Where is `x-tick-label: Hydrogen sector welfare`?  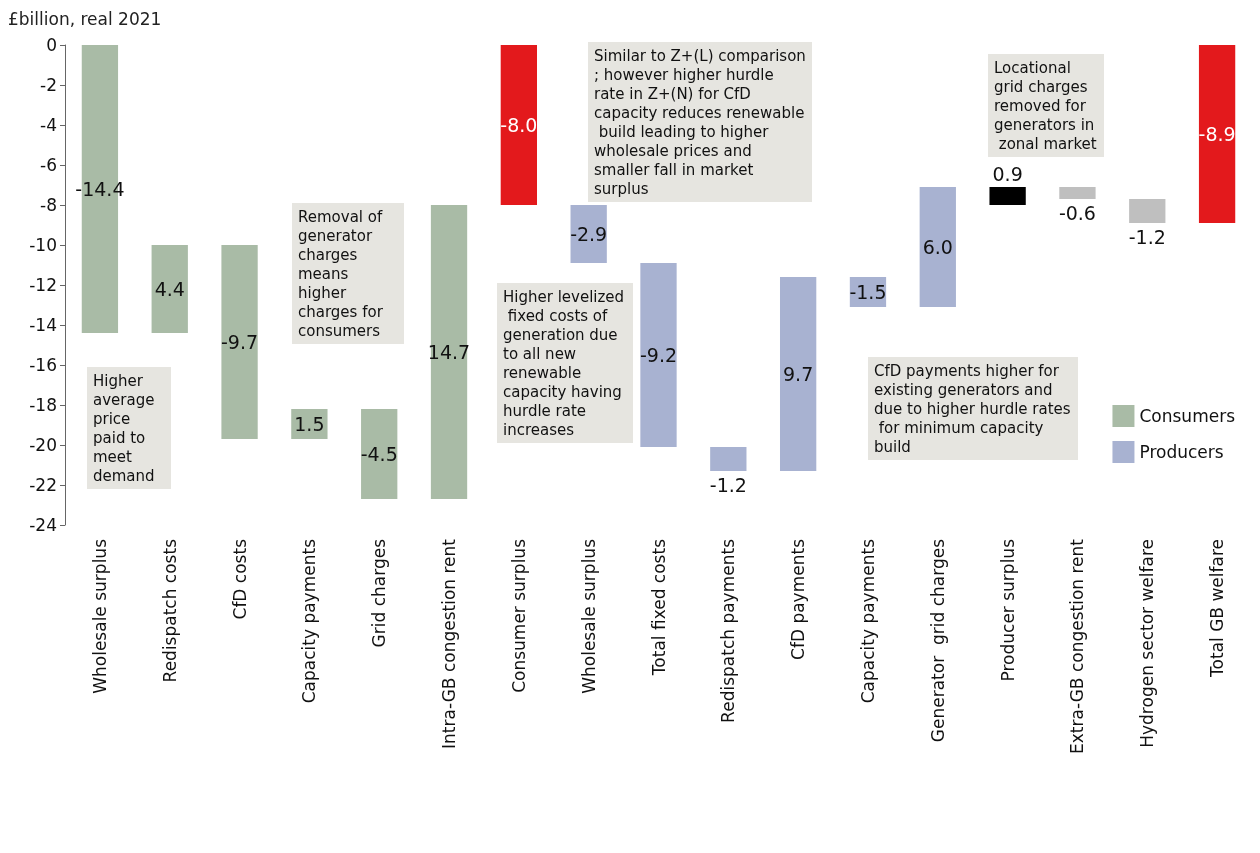 x-tick-label: Hydrogen sector welfare is located at coordinates (1147, 643).